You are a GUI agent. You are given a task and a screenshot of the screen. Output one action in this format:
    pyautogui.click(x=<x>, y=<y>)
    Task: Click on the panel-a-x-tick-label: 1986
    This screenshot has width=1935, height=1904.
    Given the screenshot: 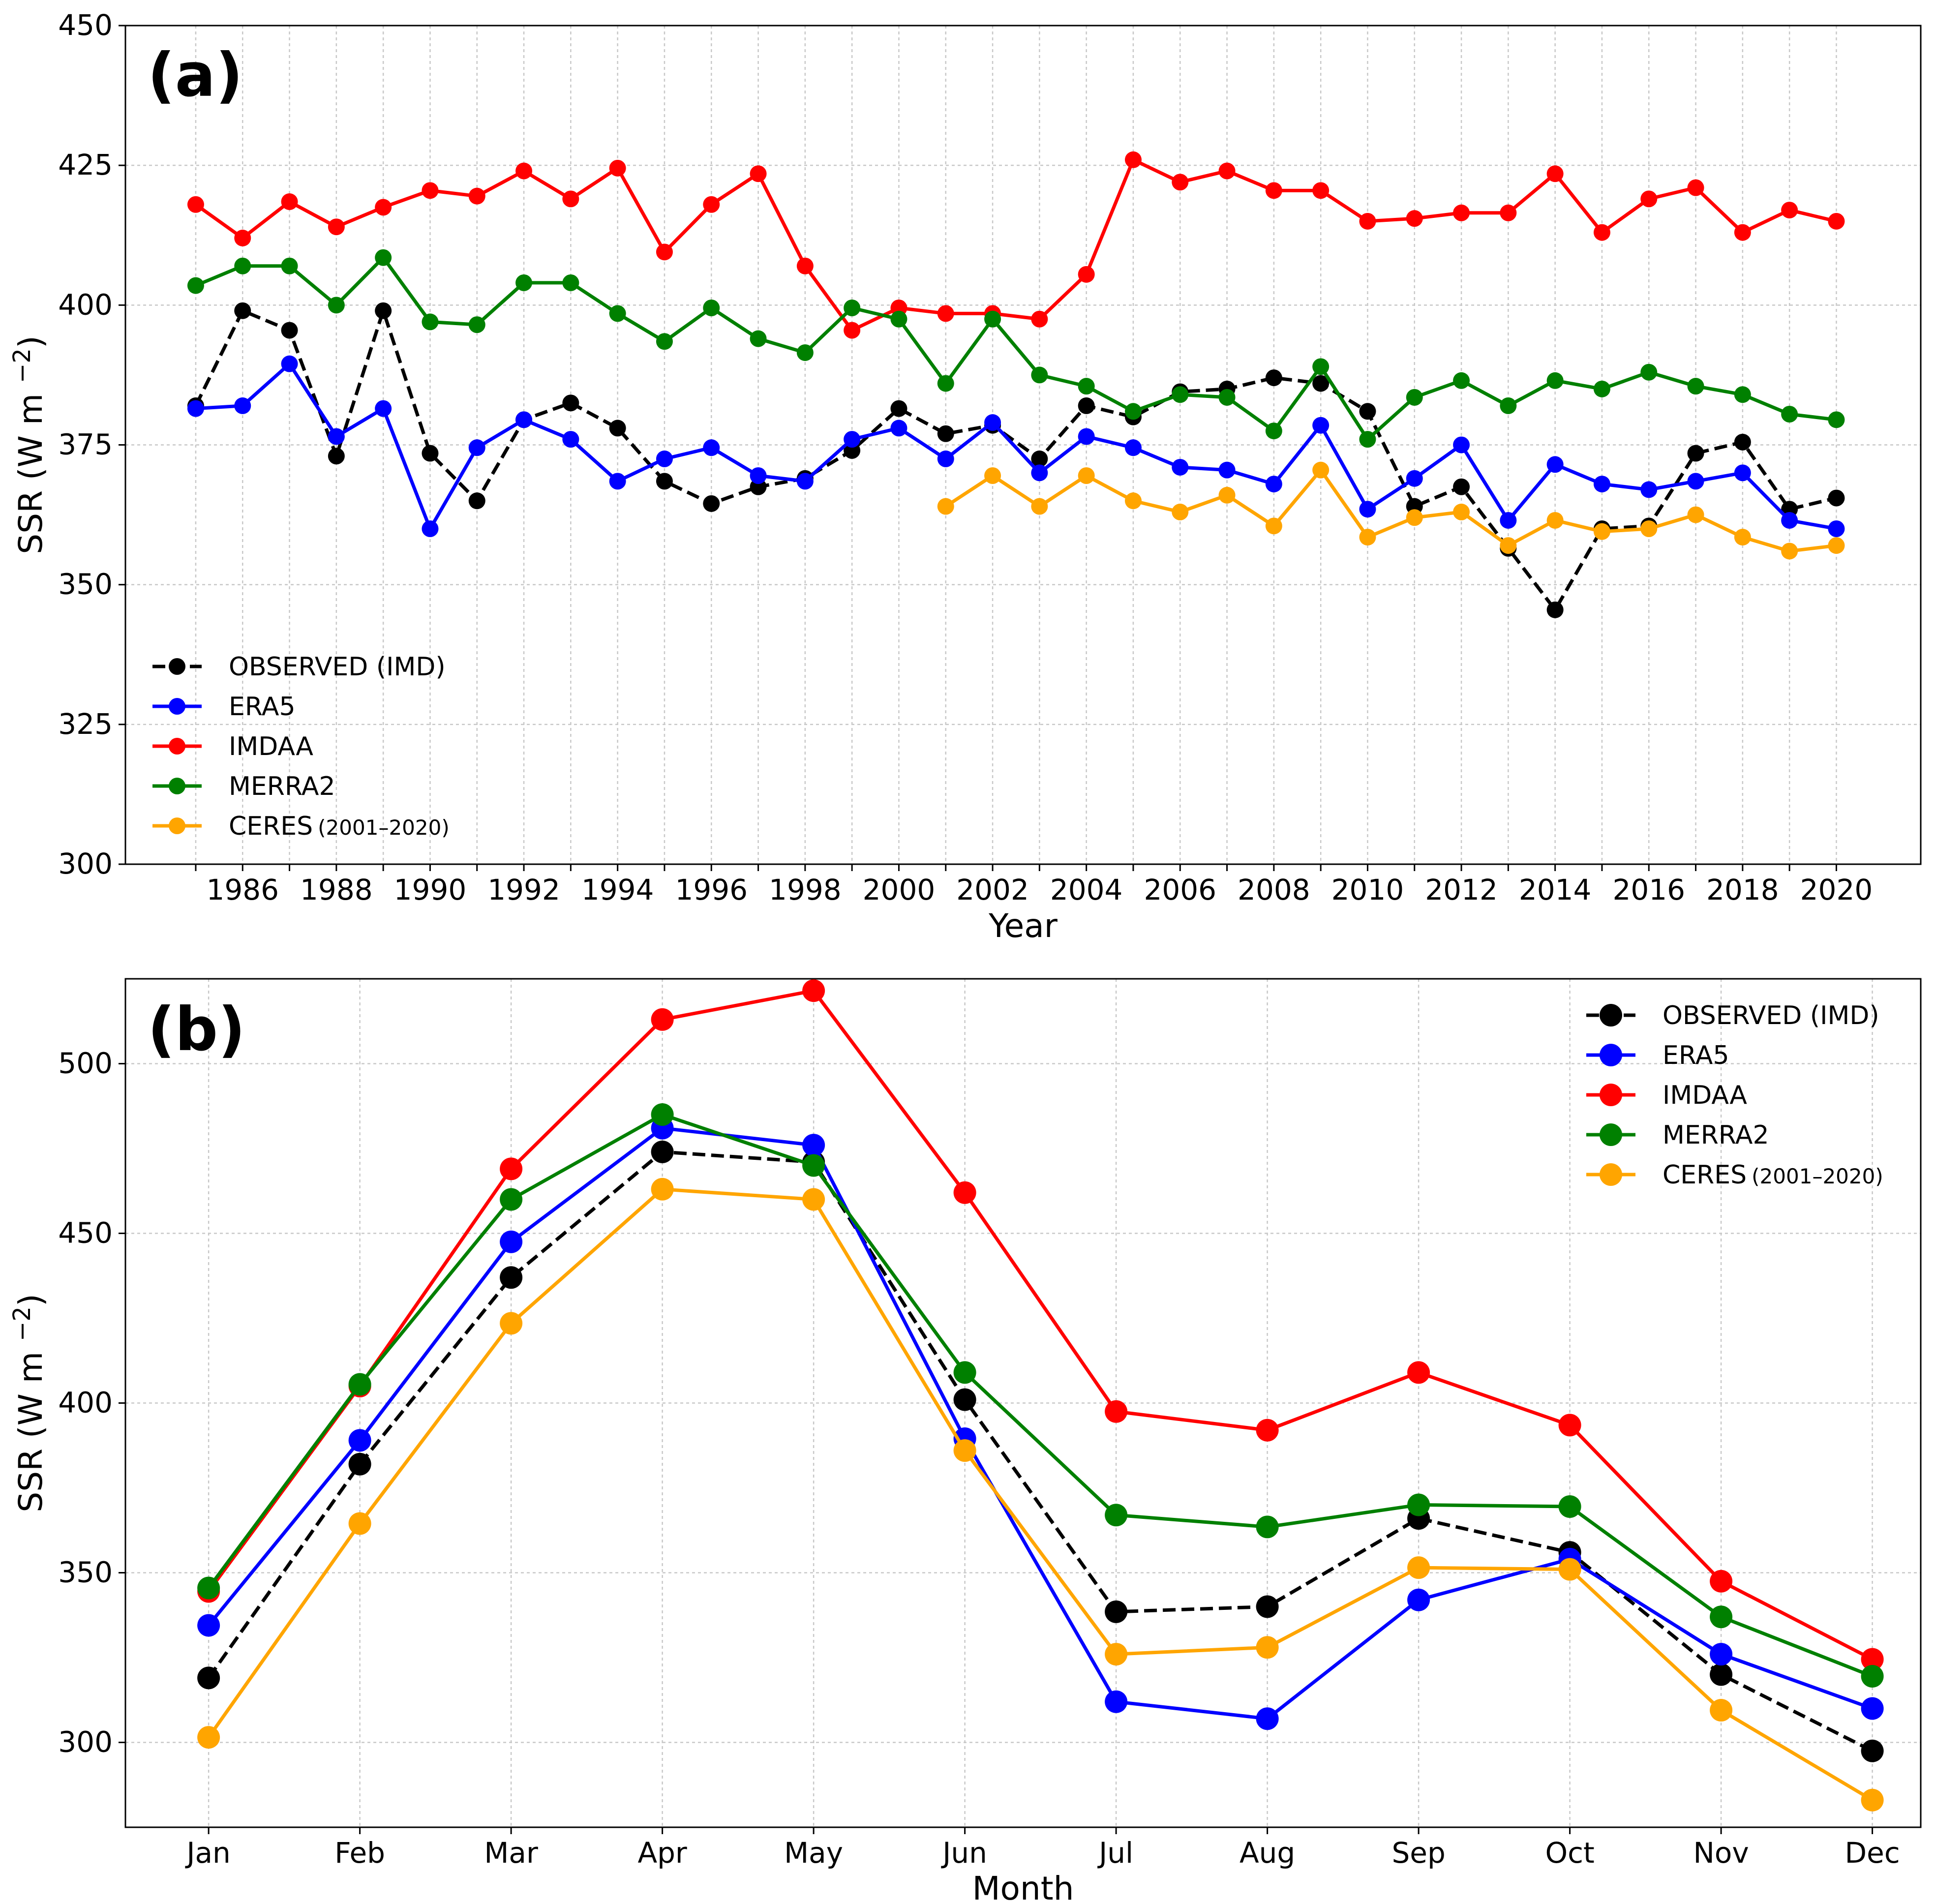 What is the action you would take?
    pyautogui.click(x=242, y=890)
    